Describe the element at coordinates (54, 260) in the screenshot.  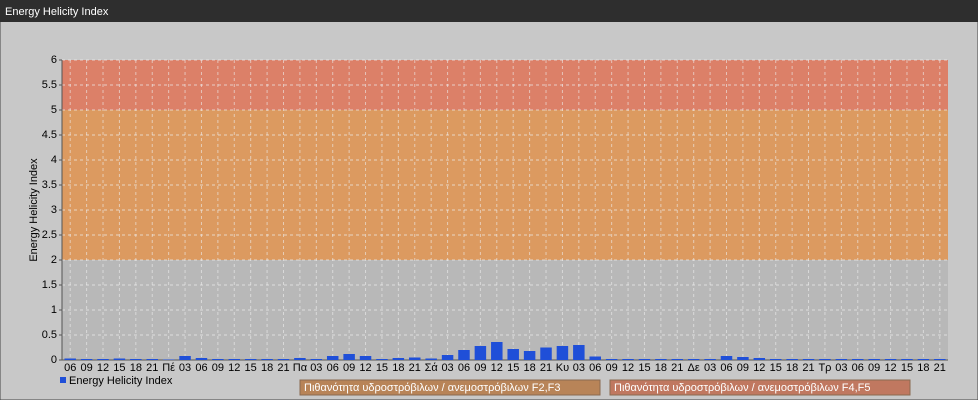
I see `y-tick-label: 2` at that location.